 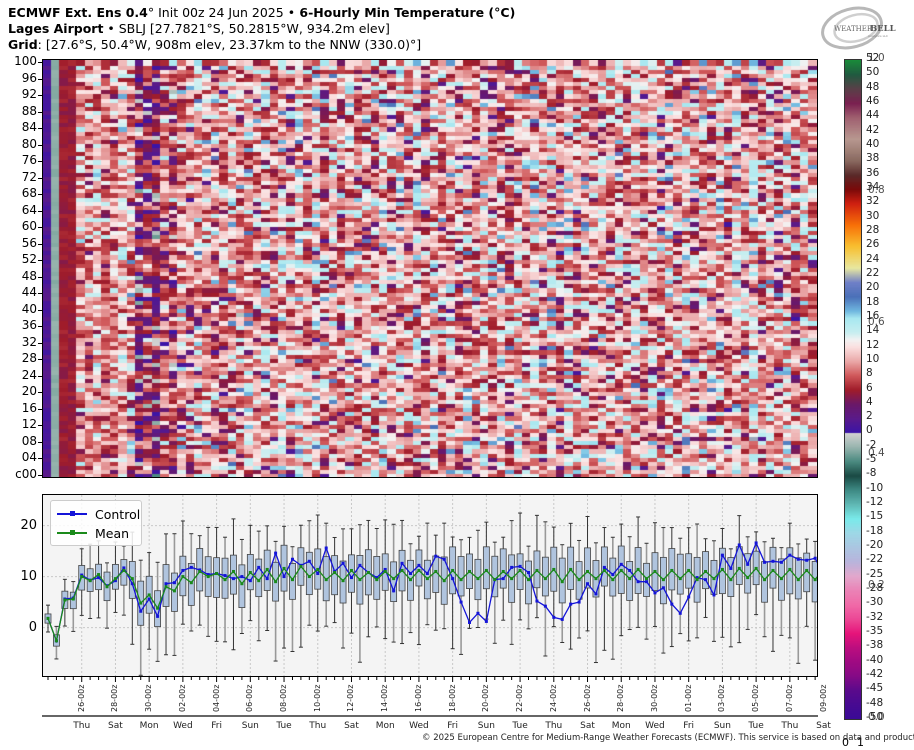 What do you see at coordinates (351, 698) in the screenshot?
I see `x-tick-label: 12-00z` at bounding box center [351, 698].